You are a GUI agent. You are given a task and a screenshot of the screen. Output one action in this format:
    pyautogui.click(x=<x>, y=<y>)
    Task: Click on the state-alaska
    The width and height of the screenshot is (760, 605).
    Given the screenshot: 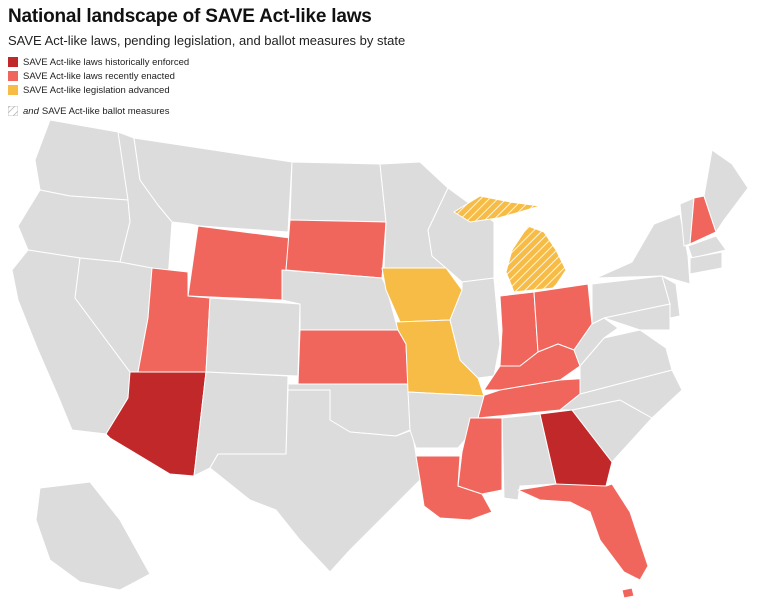 What is the action you would take?
    pyautogui.click(x=93, y=536)
    